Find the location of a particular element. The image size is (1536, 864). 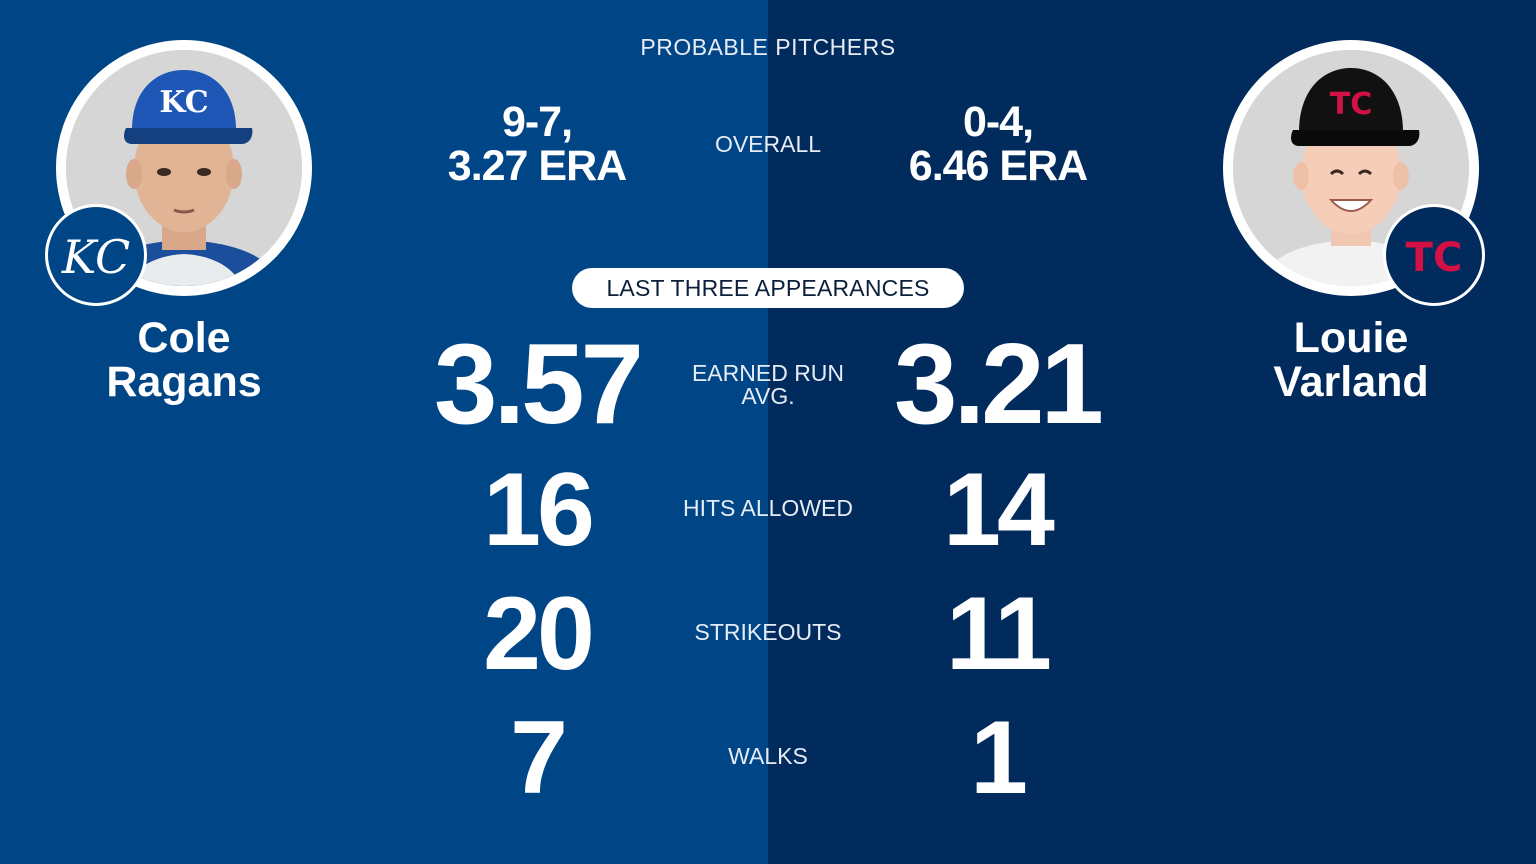

walks-label: WALKS is located at coordinates (768, 756).